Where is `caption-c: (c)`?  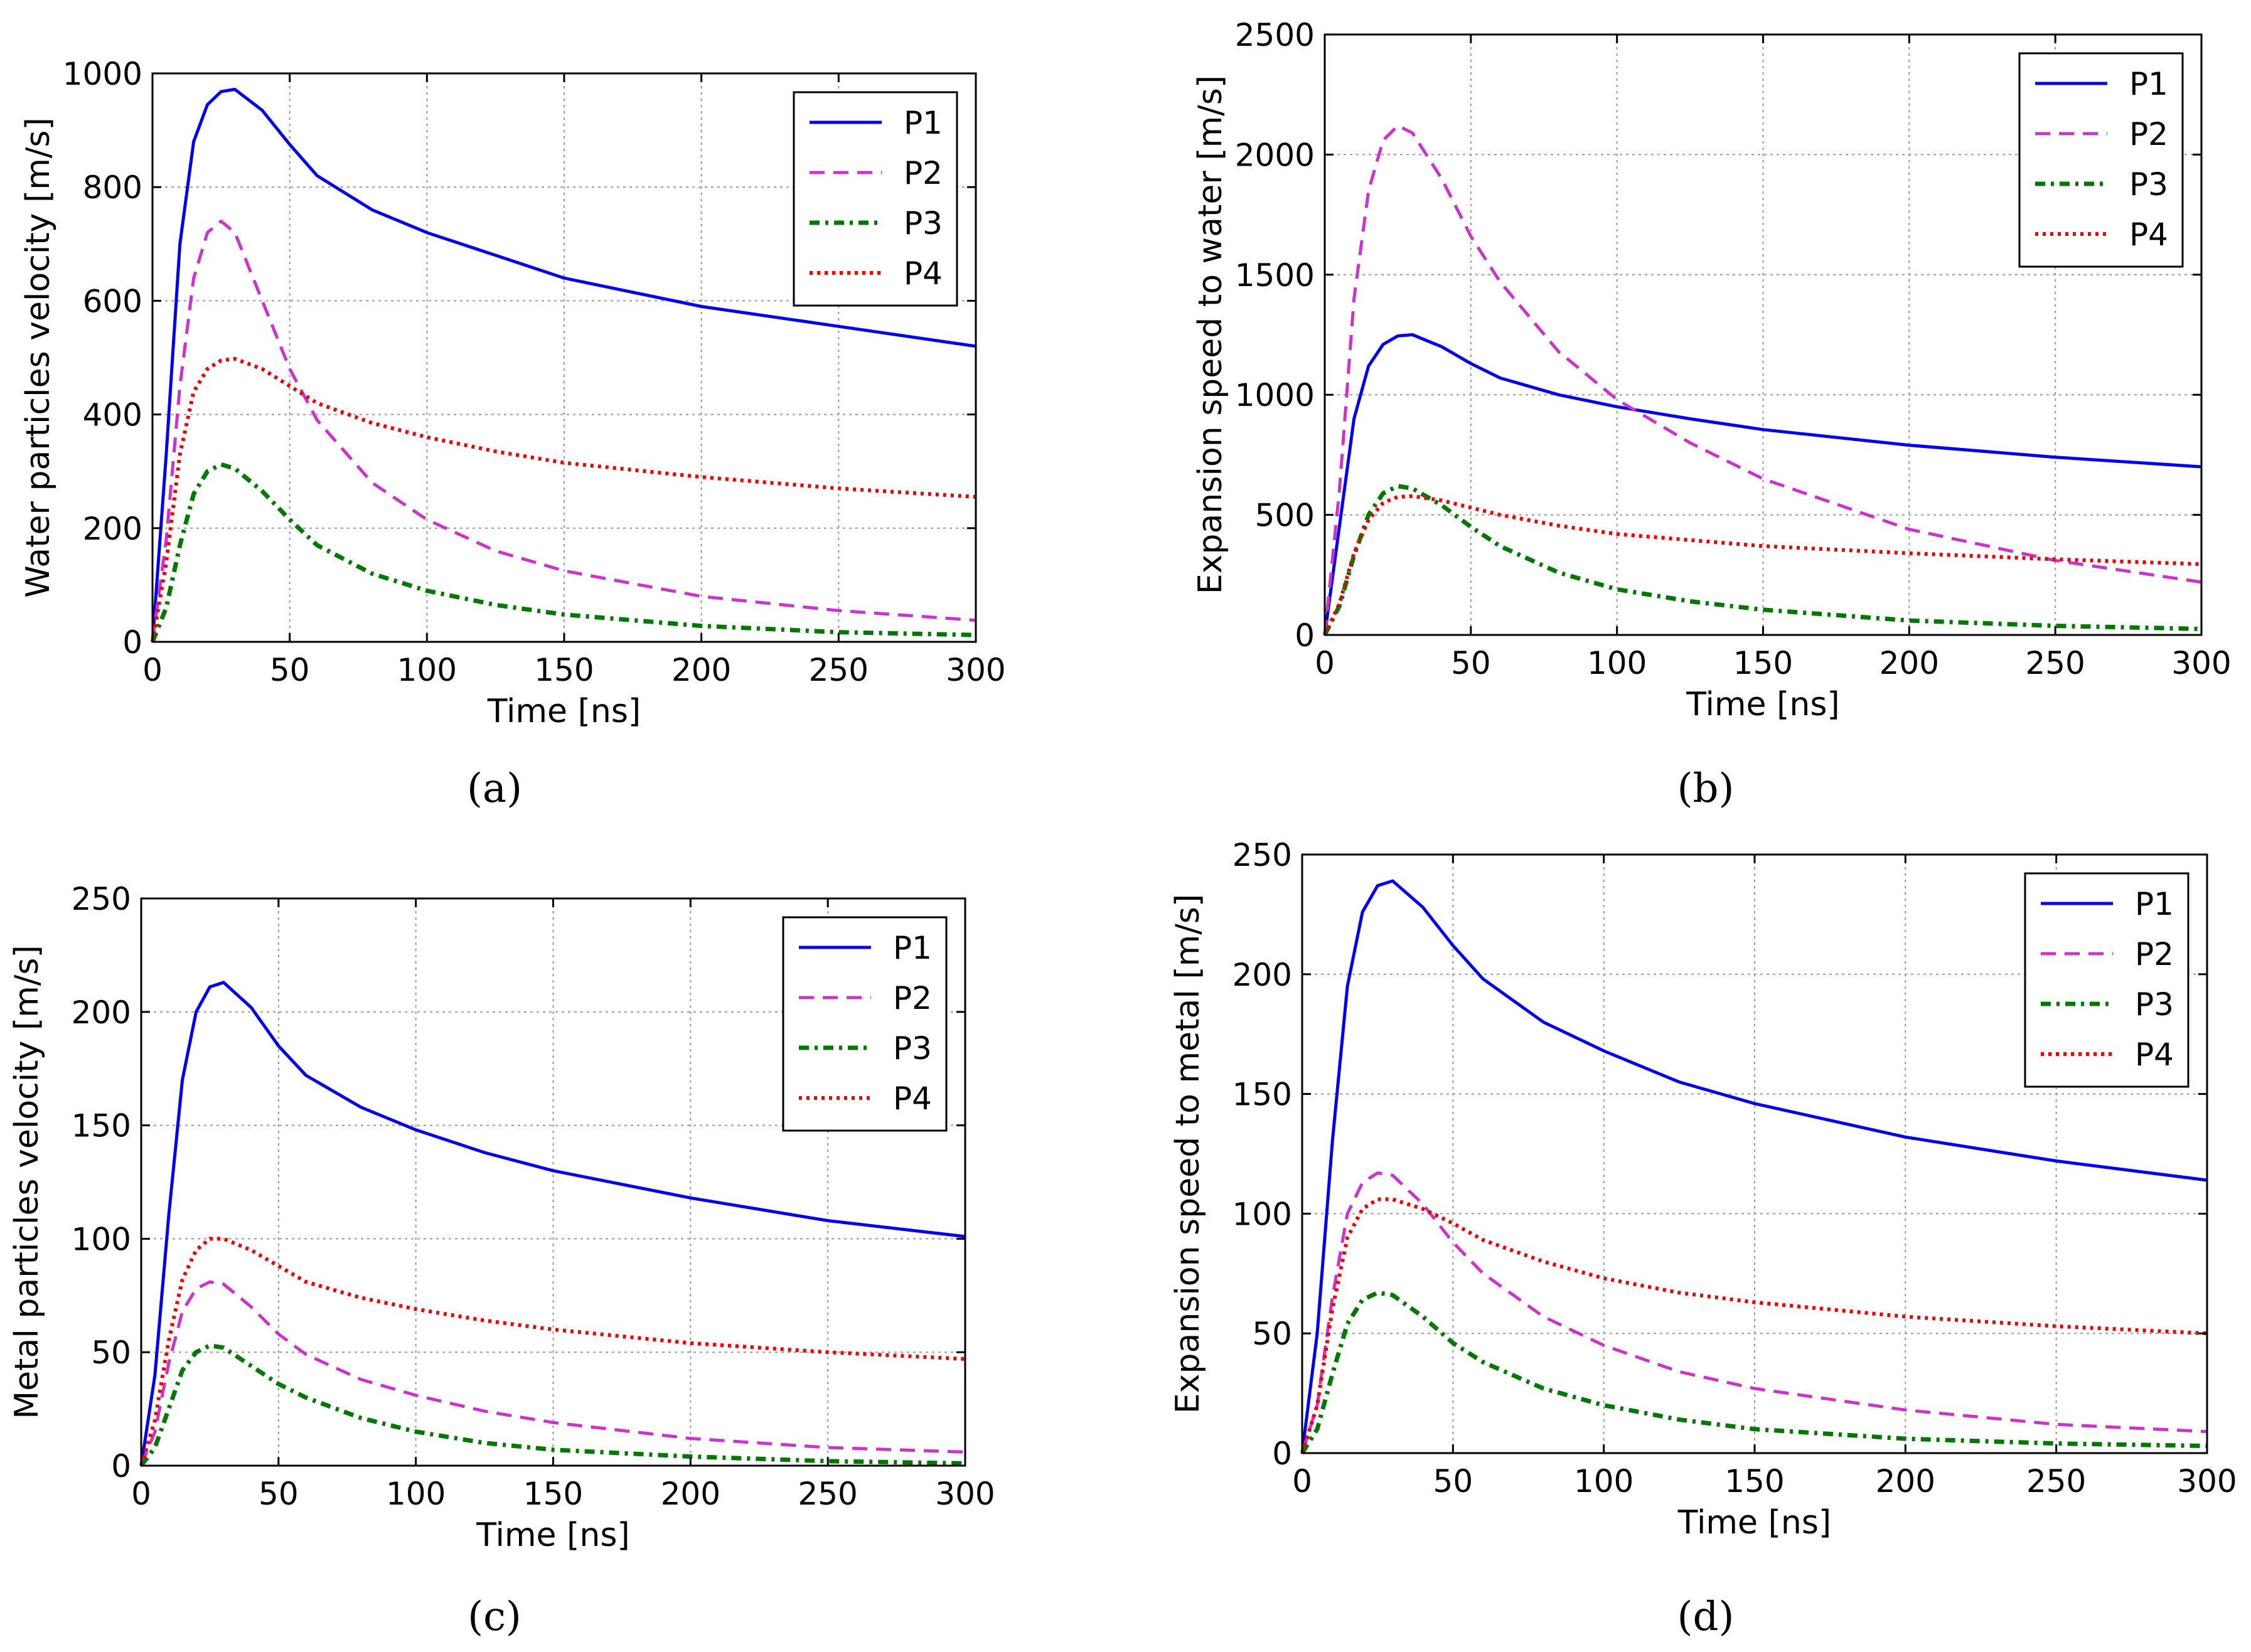 caption-c: (c) is located at coordinates (494, 1617).